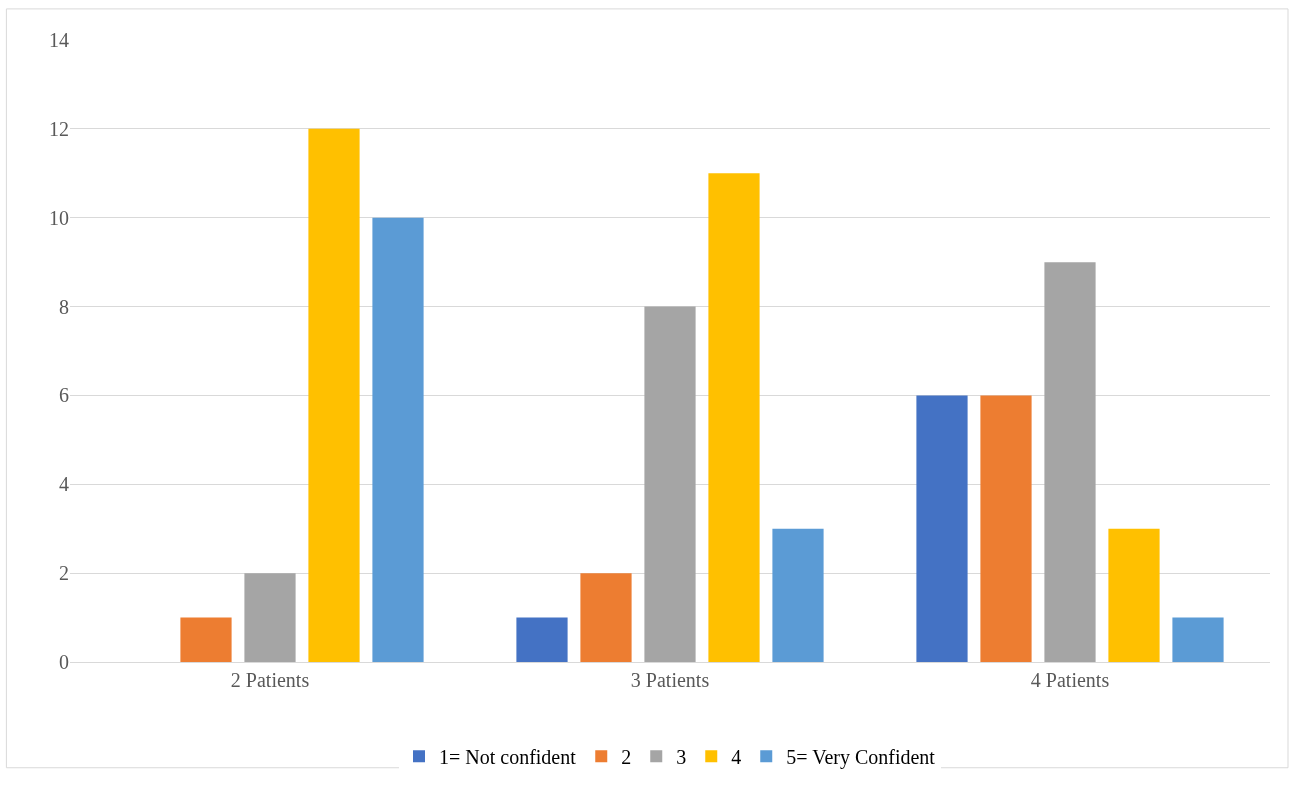  Describe the element at coordinates (1070, 680) in the screenshot. I see `x-tick-label: 4 Patients` at that location.